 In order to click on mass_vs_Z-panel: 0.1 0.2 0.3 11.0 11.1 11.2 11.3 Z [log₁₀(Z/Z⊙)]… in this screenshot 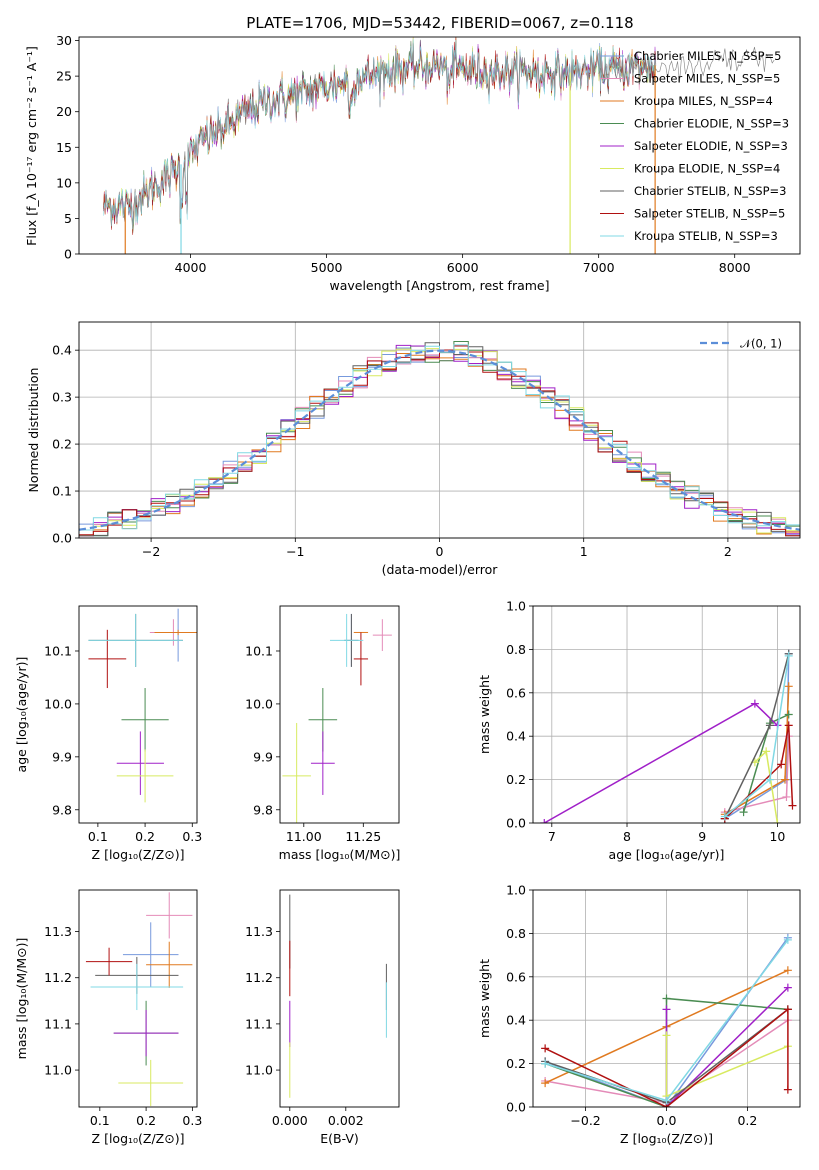, I will do `click(108, 1017)`.